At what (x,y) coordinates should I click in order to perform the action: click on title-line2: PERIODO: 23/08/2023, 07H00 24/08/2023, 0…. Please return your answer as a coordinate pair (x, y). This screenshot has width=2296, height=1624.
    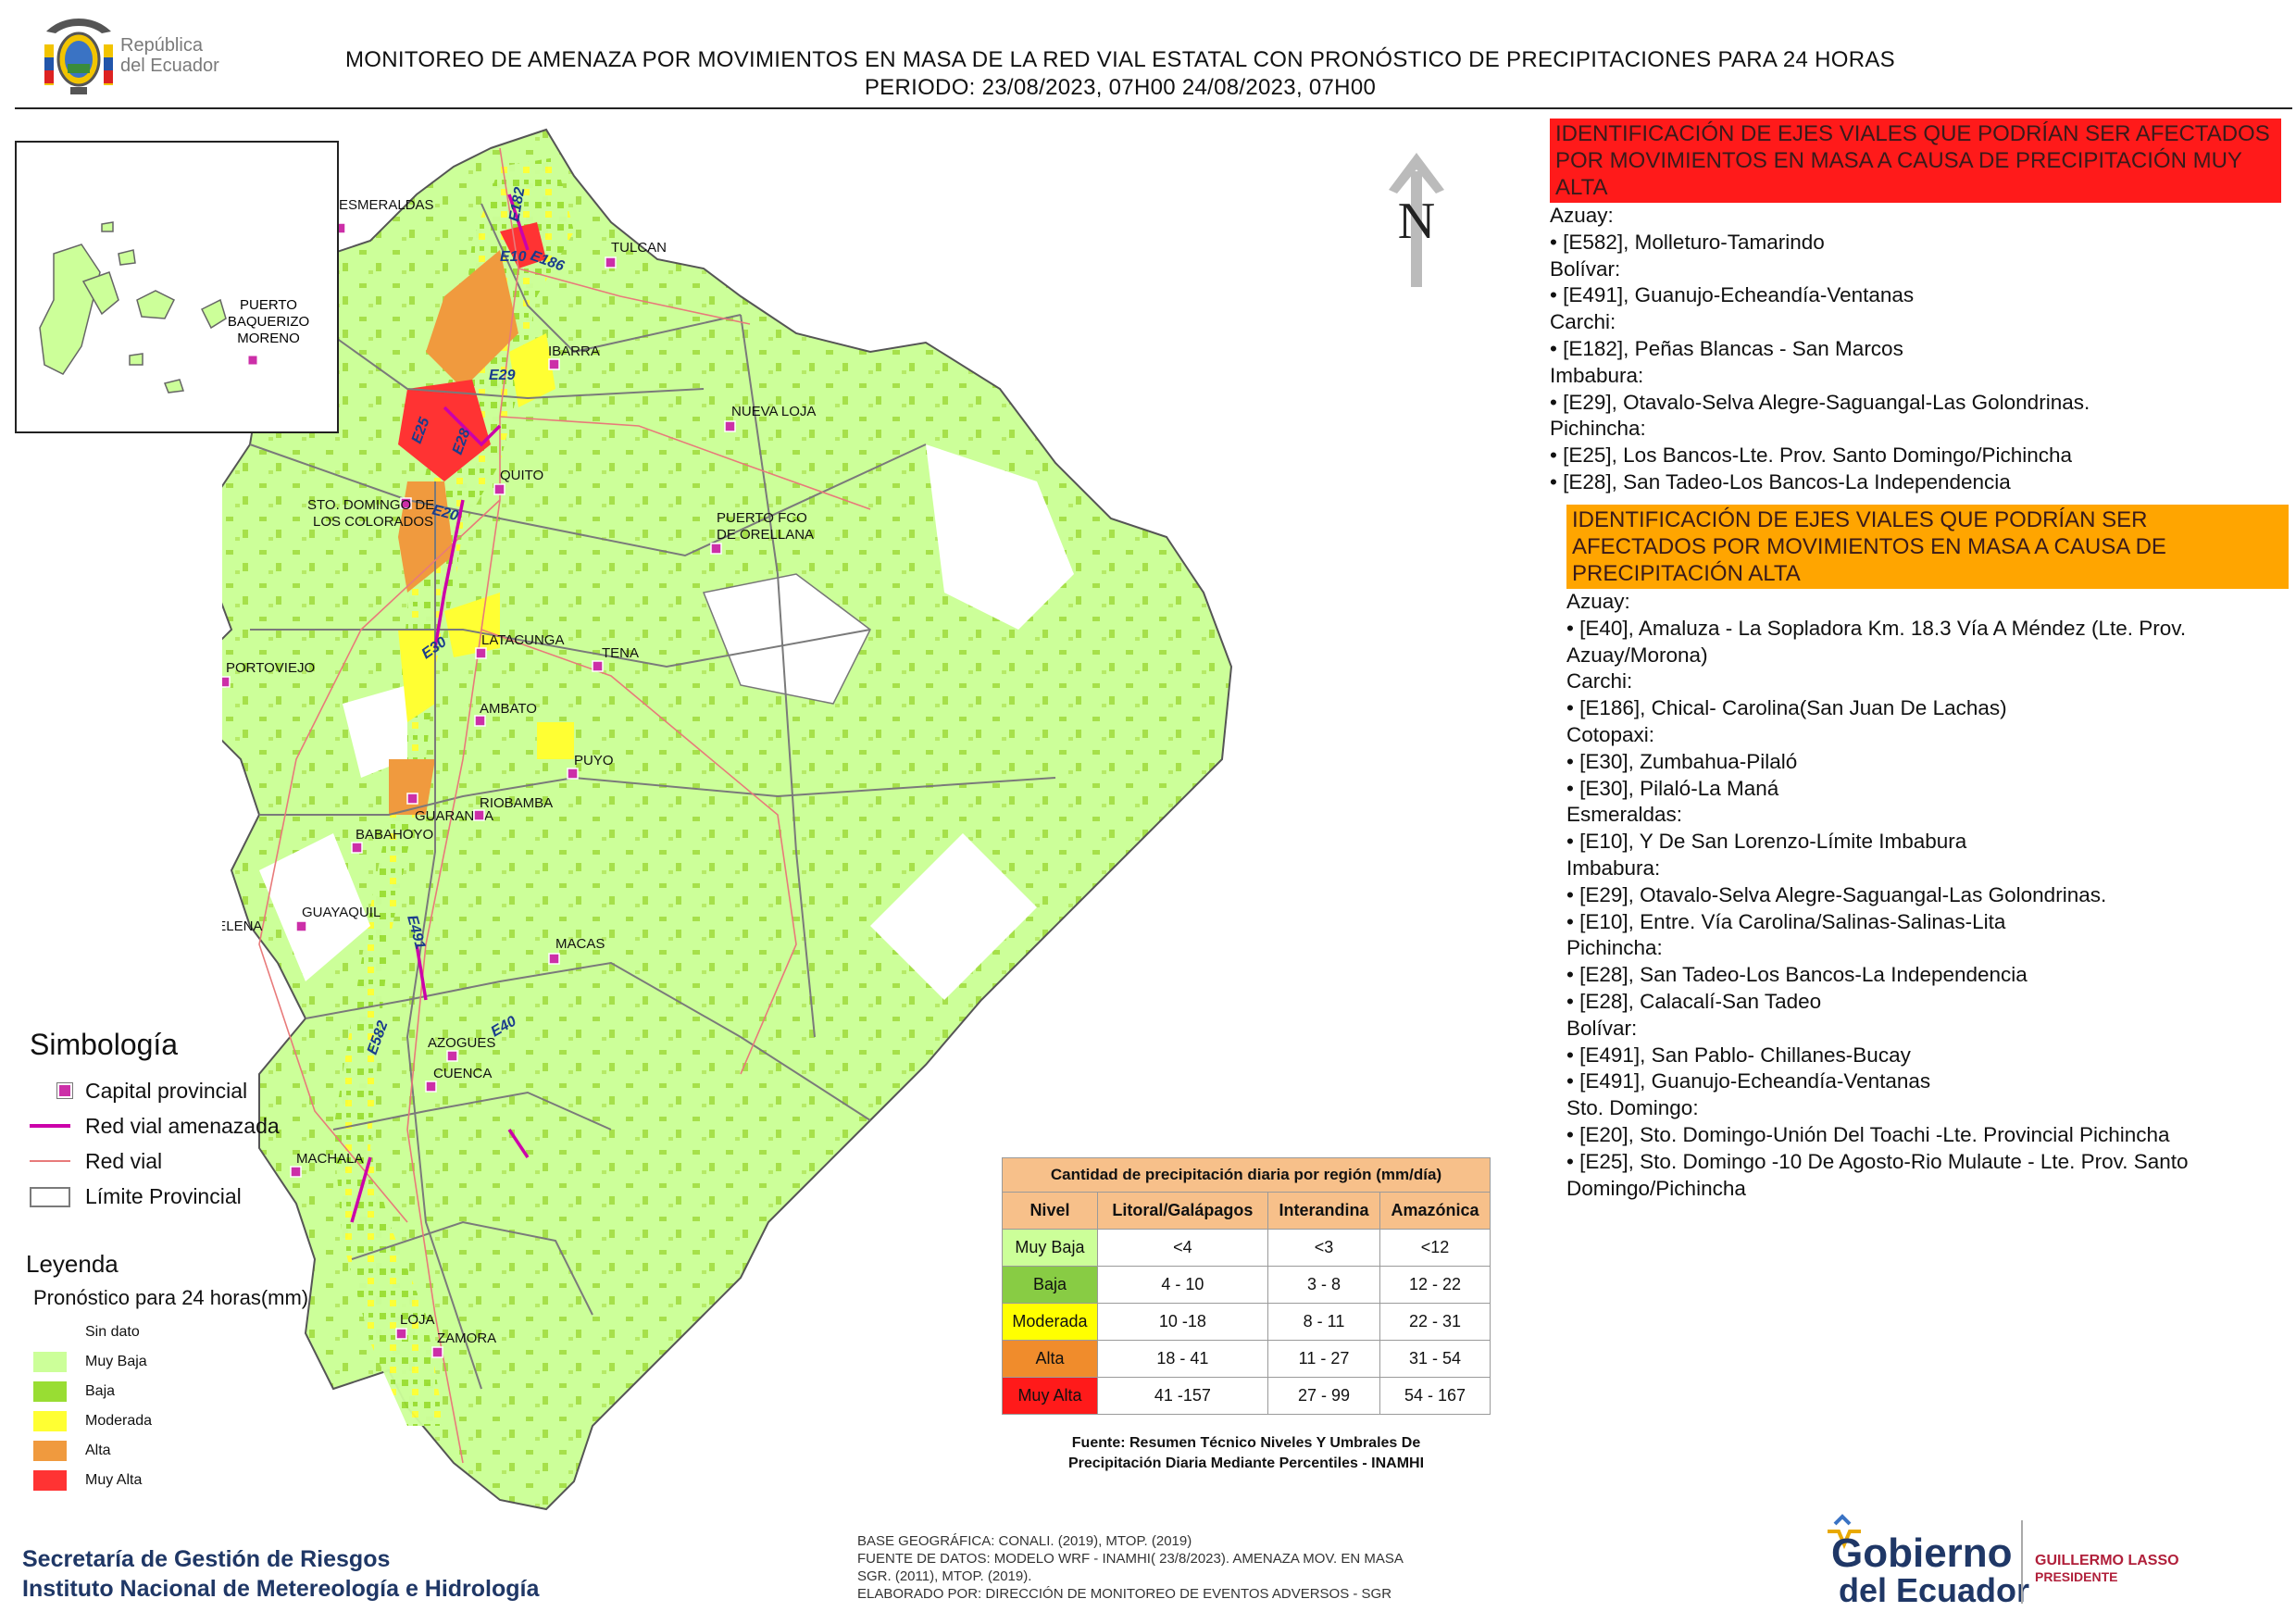
    Looking at the image, I should click on (1120, 87).